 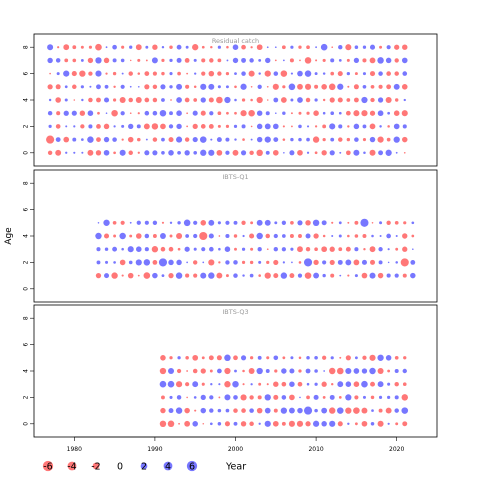 I want to click on y-axis-label: Age, so click(x=9, y=236).